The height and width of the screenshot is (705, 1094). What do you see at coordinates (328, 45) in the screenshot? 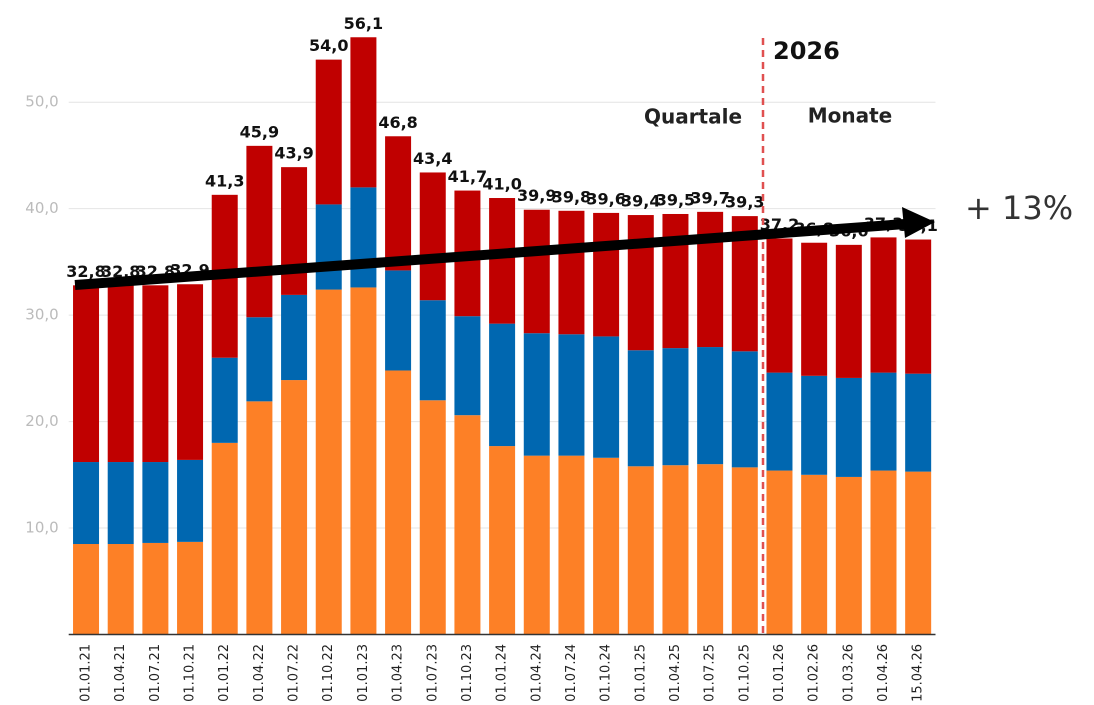
I see `total-label: 54,0` at bounding box center [328, 45].